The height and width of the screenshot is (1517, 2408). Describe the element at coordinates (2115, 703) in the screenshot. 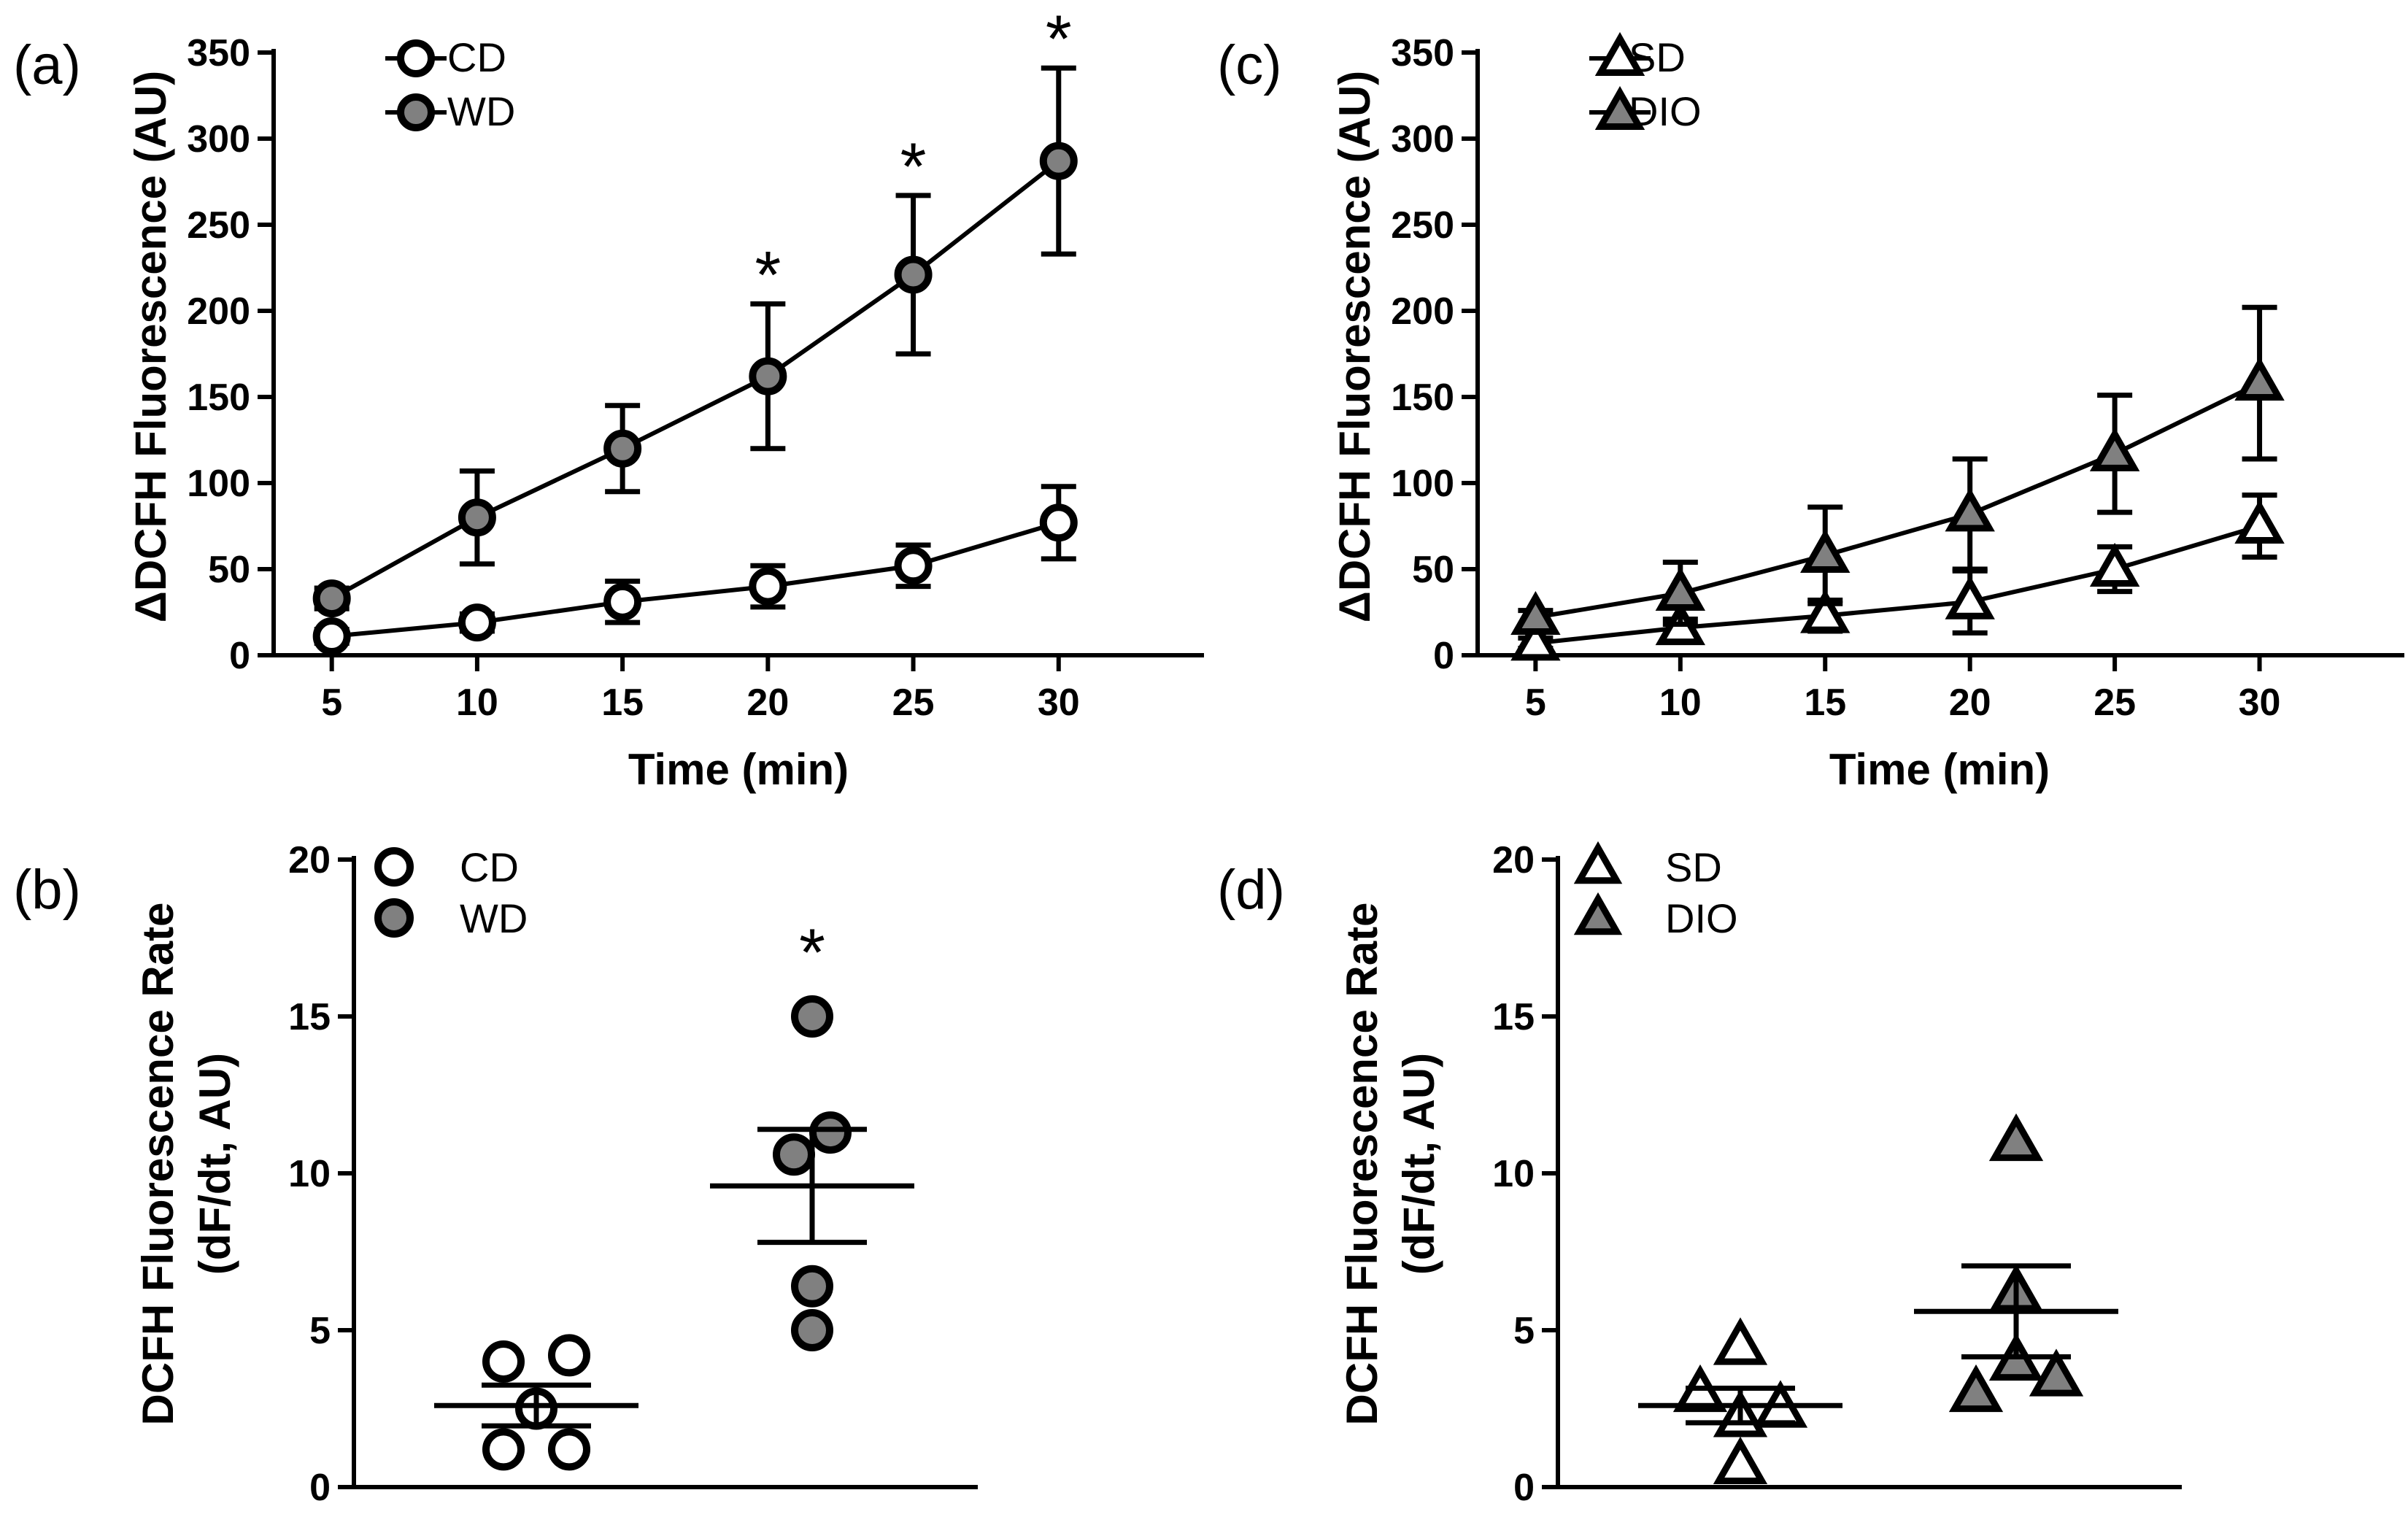

I see `panel-c-x-tick-label-4: 25` at that location.